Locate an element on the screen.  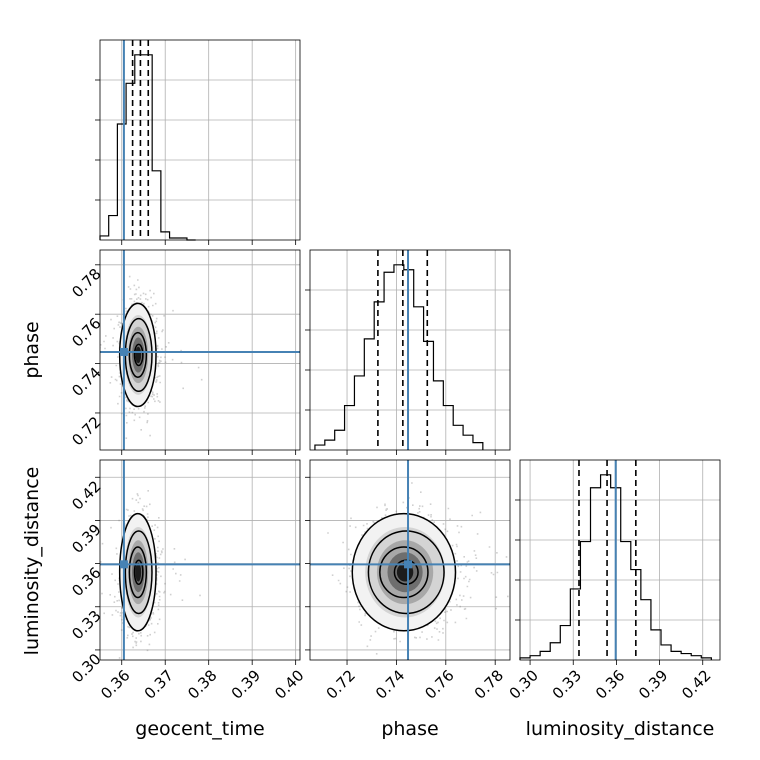
scatter-geocent_time-luminosity_distance: 0.36 0.37 0.38 0.39 0.400.300.330.360.390.42 is located at coordinates (188, 581).